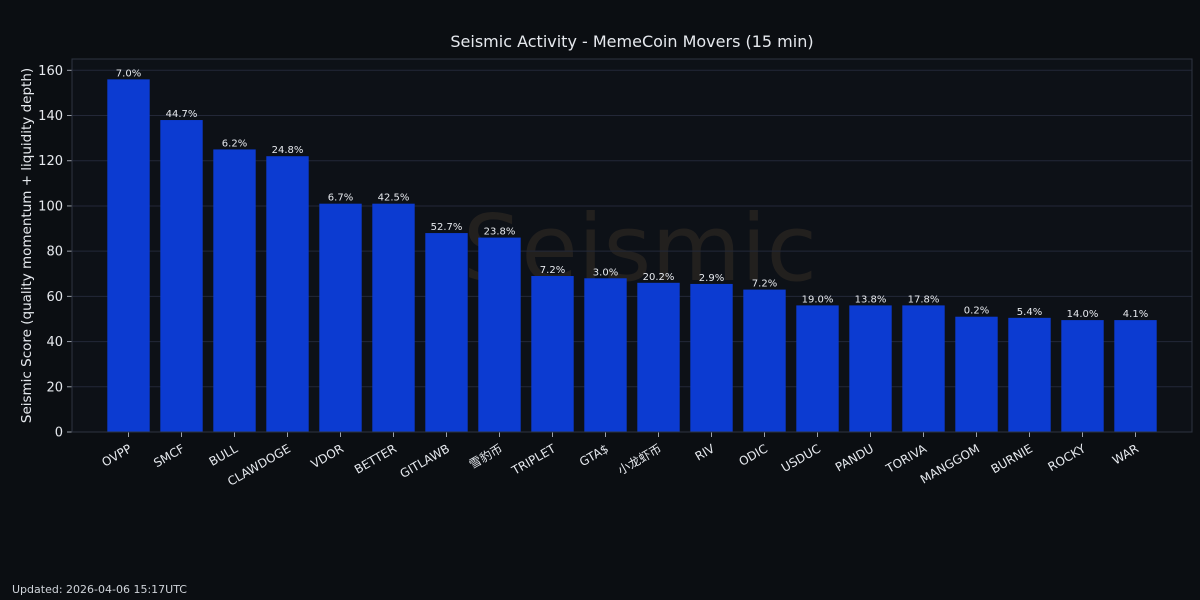  Describe the element at coordinates (340, 198) in the screenshot. I see `data-label: 6.7%` at that location.